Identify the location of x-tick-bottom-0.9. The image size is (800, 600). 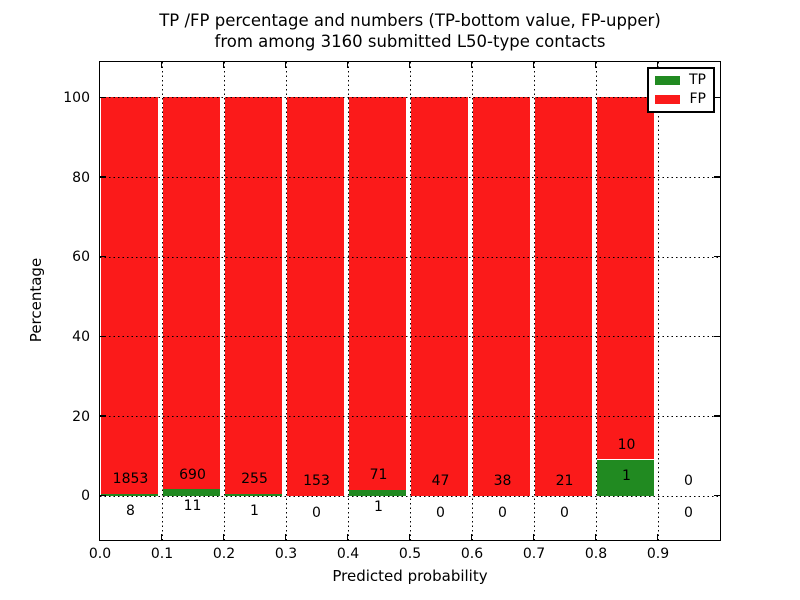
(657, 536).